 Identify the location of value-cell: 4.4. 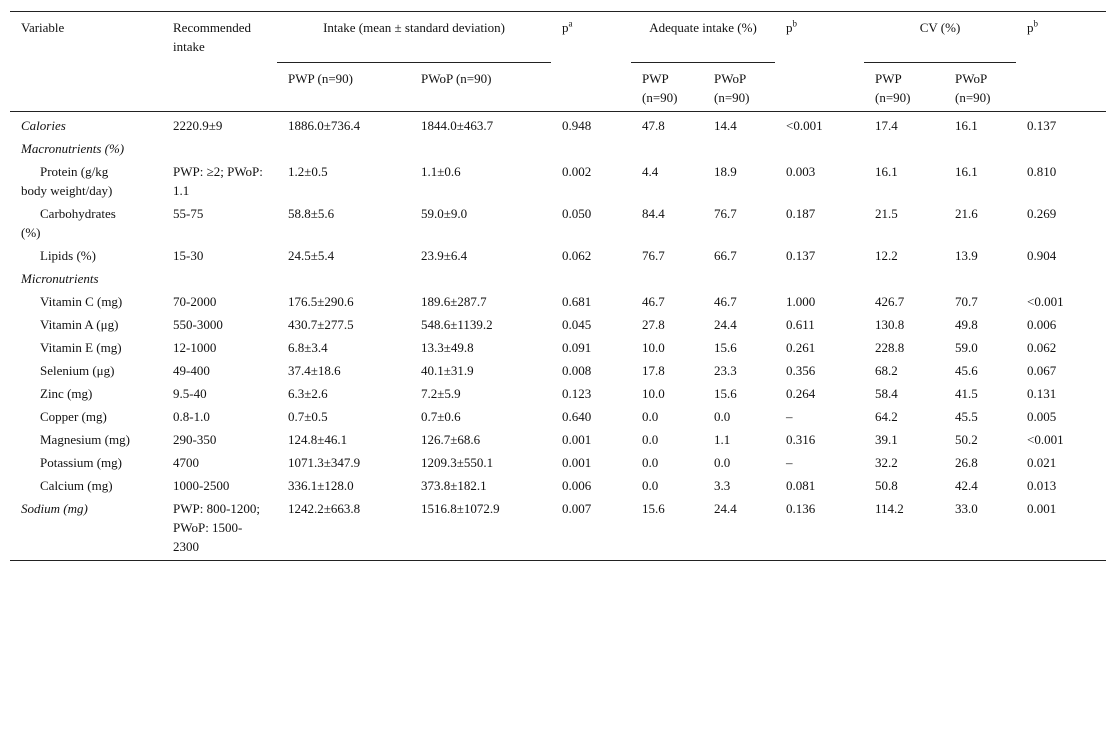
(650, 171).